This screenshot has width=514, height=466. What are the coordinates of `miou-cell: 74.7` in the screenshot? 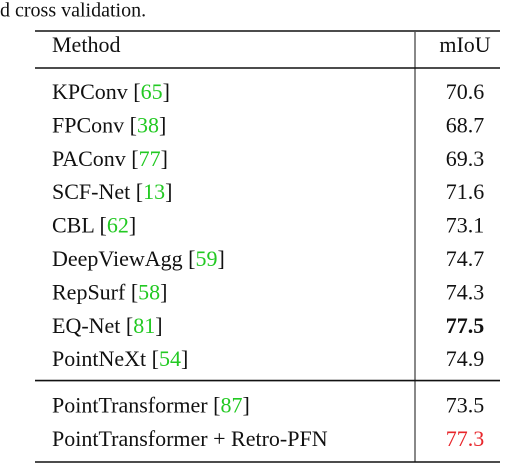 It's located at (465, 258).